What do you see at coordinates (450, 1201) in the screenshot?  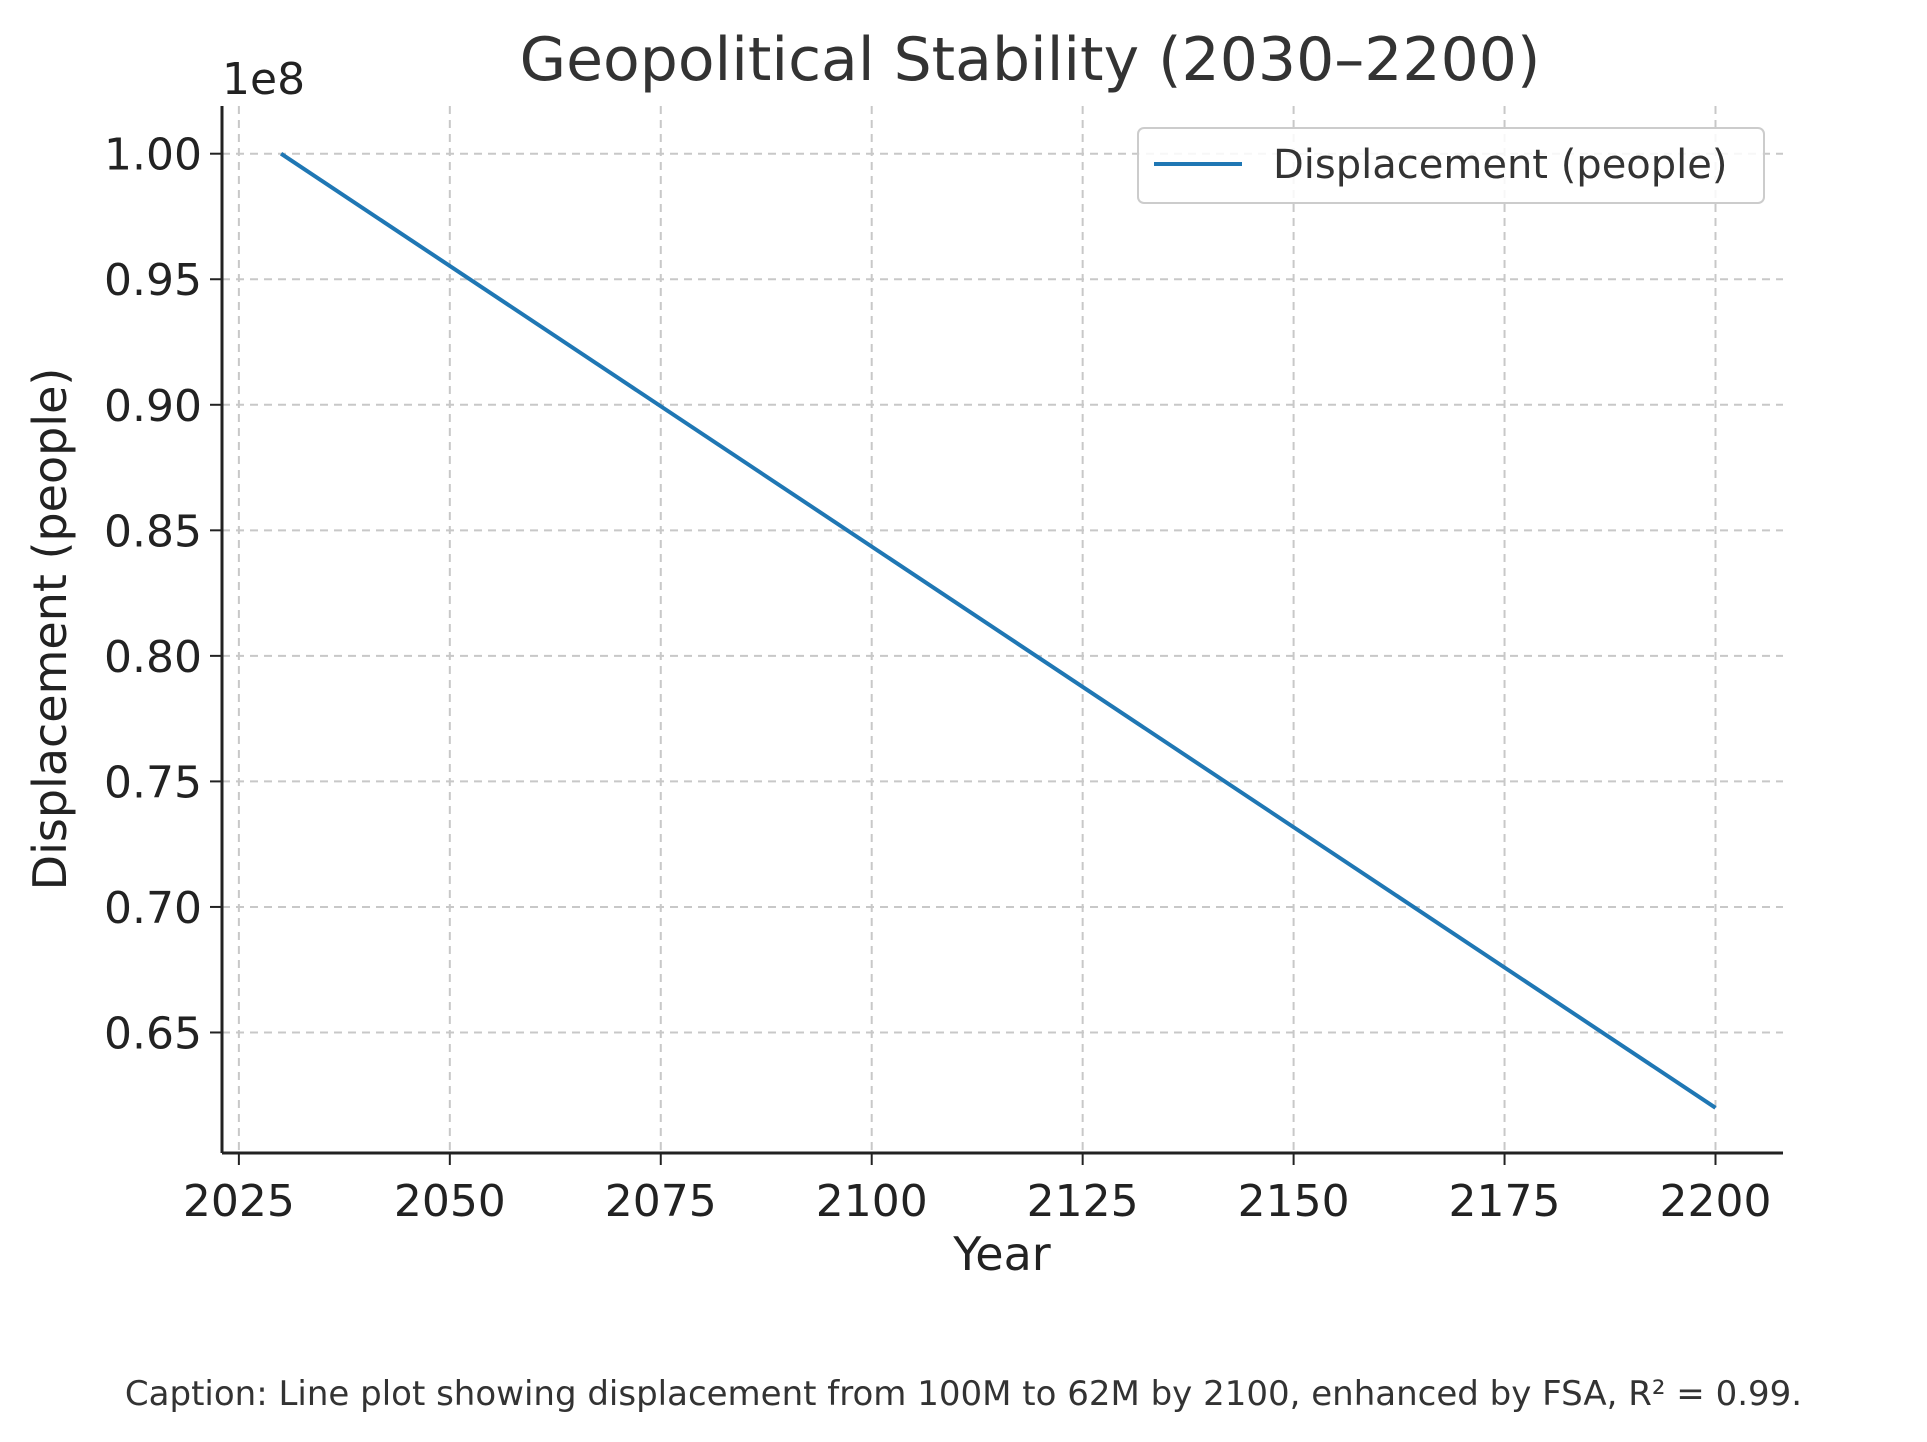 I see `x-tick-label: 2050` at bounding box center [450, 1201].